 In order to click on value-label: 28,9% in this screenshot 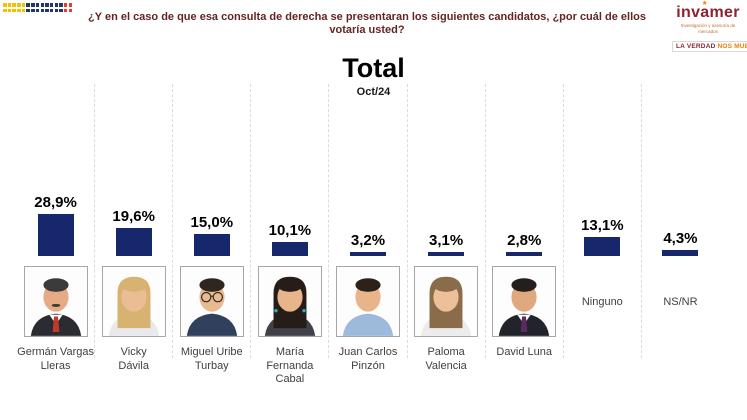, I will do `click(55, 202)`.